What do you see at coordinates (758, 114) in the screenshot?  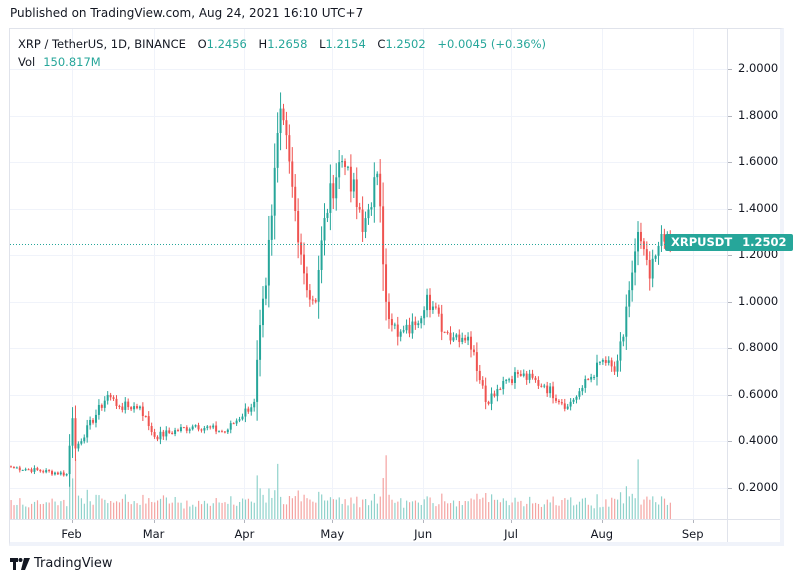 I see `price-tick-label: 1.8000` at bounding box center [758, 114].